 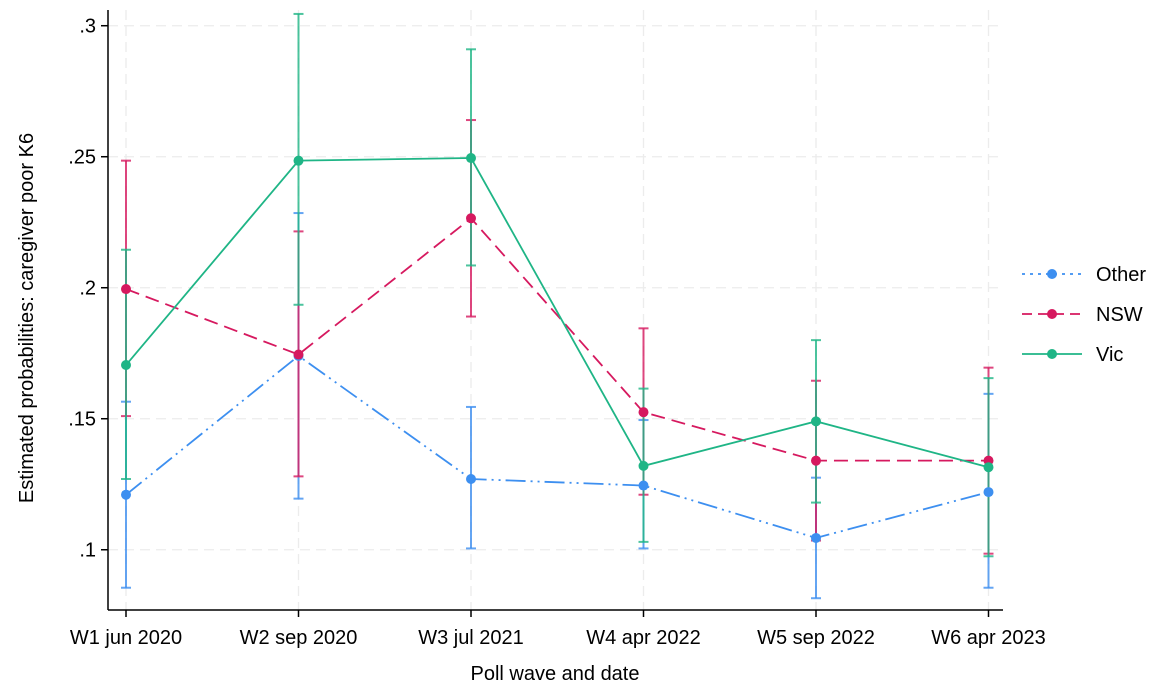 I want to click on legend-label: Other, so click(x=1121, y=275).